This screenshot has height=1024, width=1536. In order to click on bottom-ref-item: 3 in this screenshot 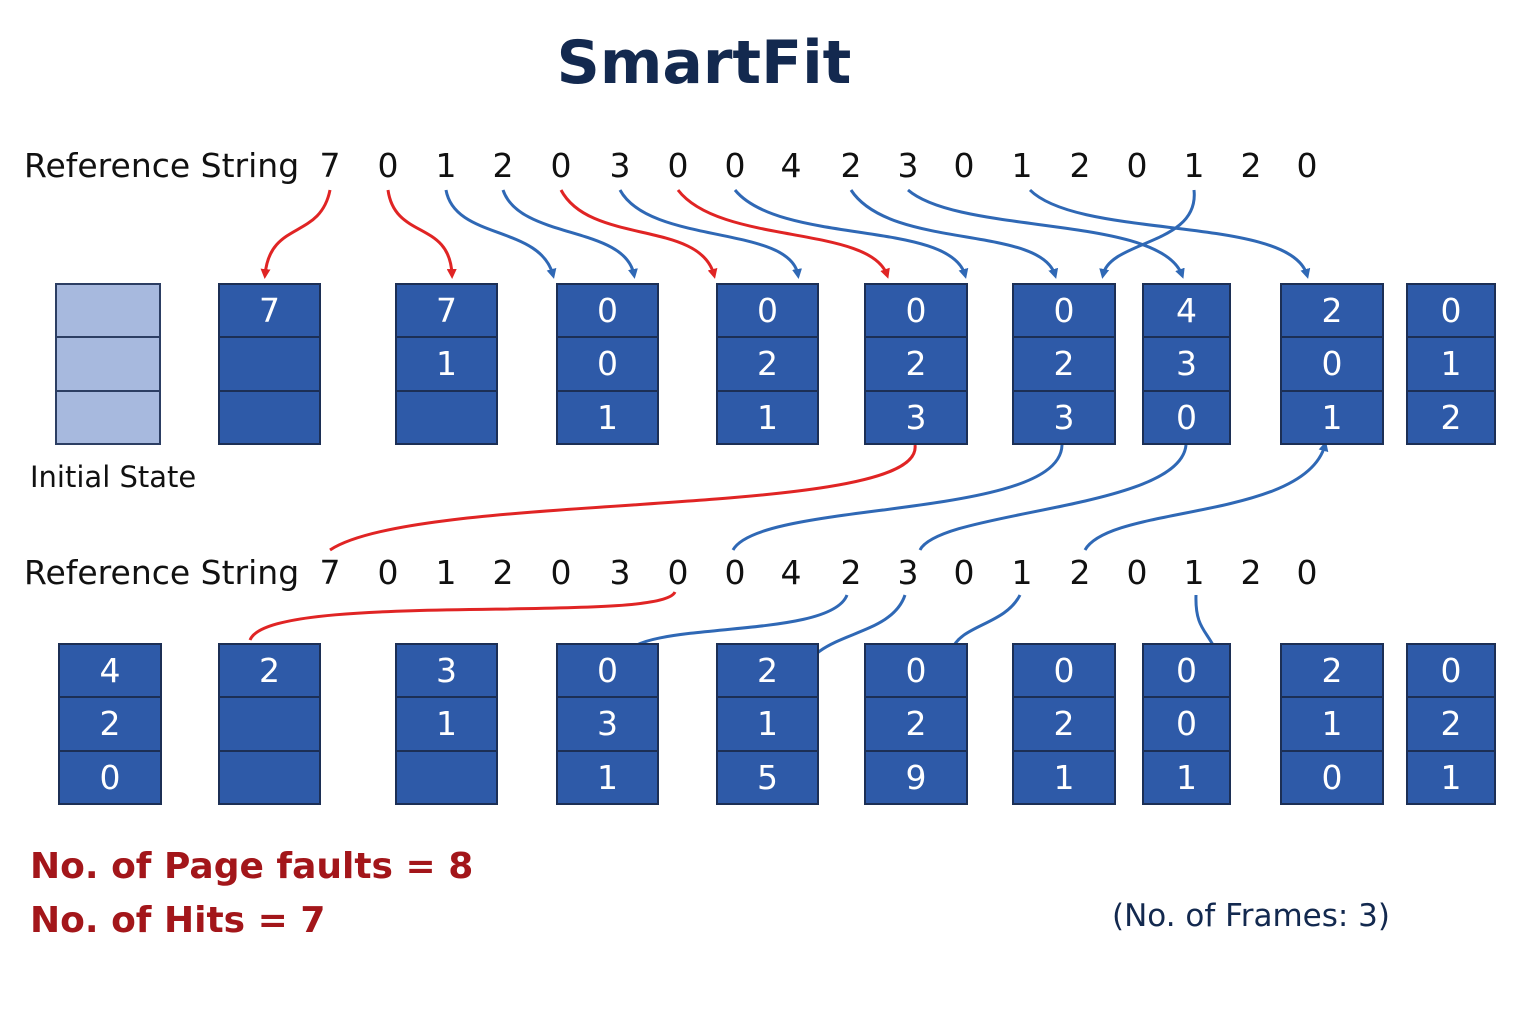, I will do `click(908, 572)`.